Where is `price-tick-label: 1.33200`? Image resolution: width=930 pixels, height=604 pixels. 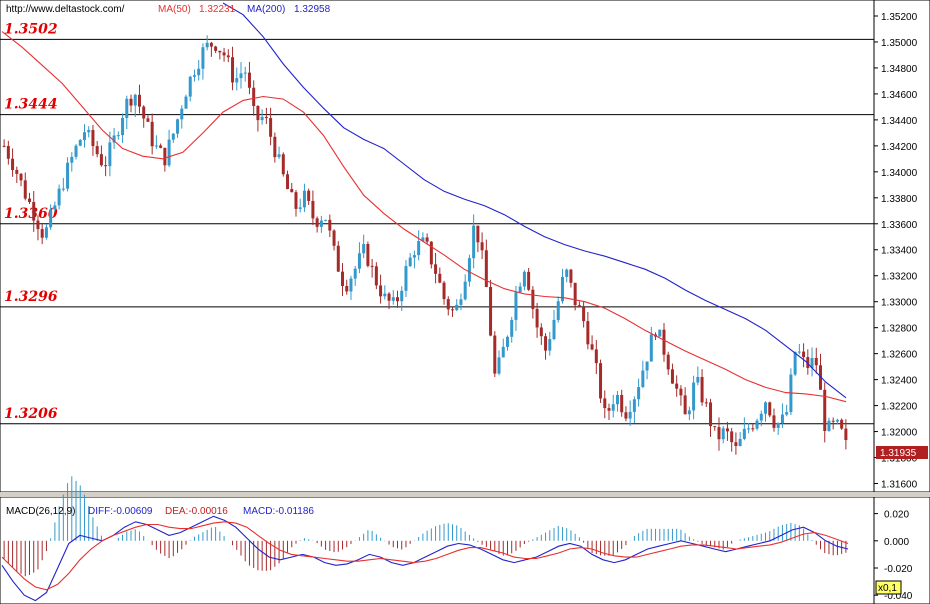
price-tick-label: 1.33200 is located at coordinates (899, 277).